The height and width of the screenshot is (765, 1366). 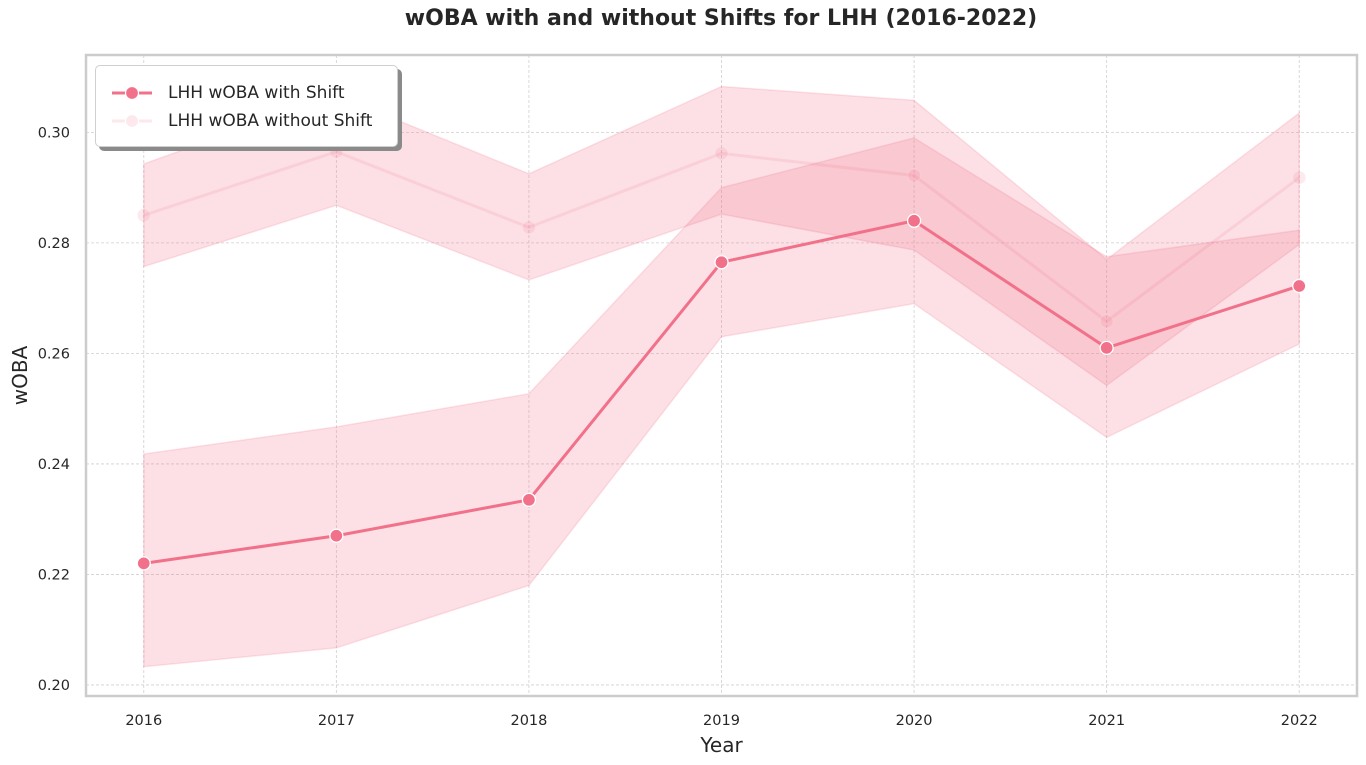 I want to click on y-tick-label: 0.22, so click(x=54, y=575).